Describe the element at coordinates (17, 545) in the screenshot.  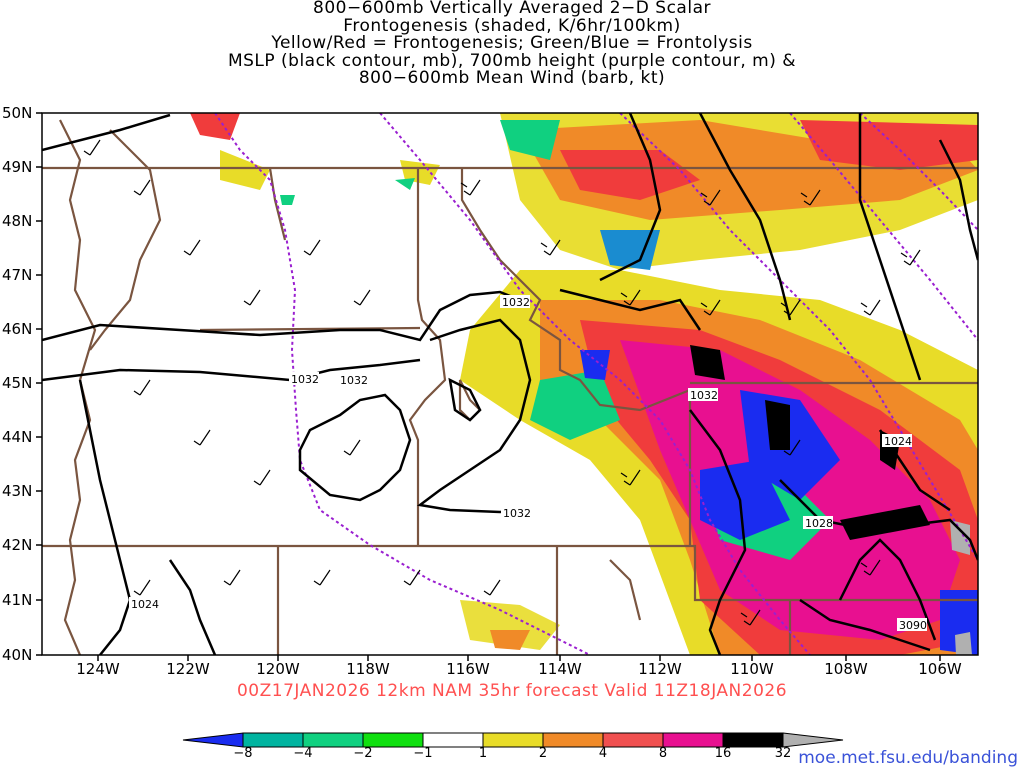
I see `lat-label: 42N` at that location.